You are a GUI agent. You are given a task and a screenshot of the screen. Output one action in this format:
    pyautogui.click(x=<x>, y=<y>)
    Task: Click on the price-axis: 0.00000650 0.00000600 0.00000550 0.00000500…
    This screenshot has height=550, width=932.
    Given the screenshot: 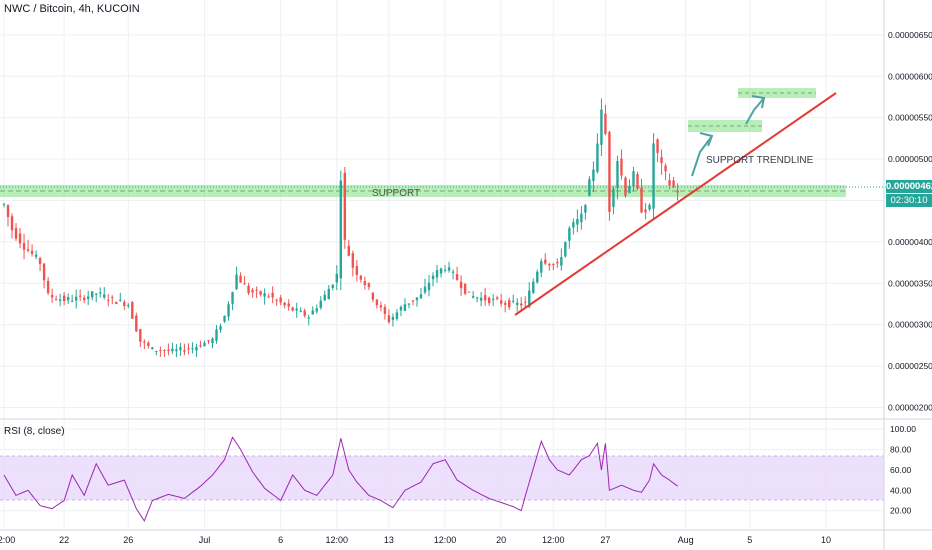 What is the action you would take?
    pyautogui.click(x=910, y=221)
    